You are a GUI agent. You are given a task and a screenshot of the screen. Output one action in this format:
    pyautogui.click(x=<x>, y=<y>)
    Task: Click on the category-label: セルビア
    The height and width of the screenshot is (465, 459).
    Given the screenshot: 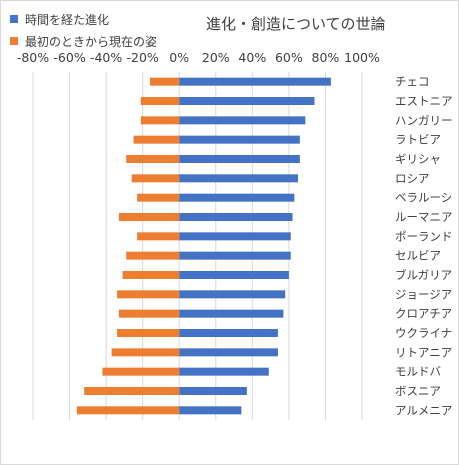 What is the action you would take?
    pyautogui.click(x=418, y=256)
    